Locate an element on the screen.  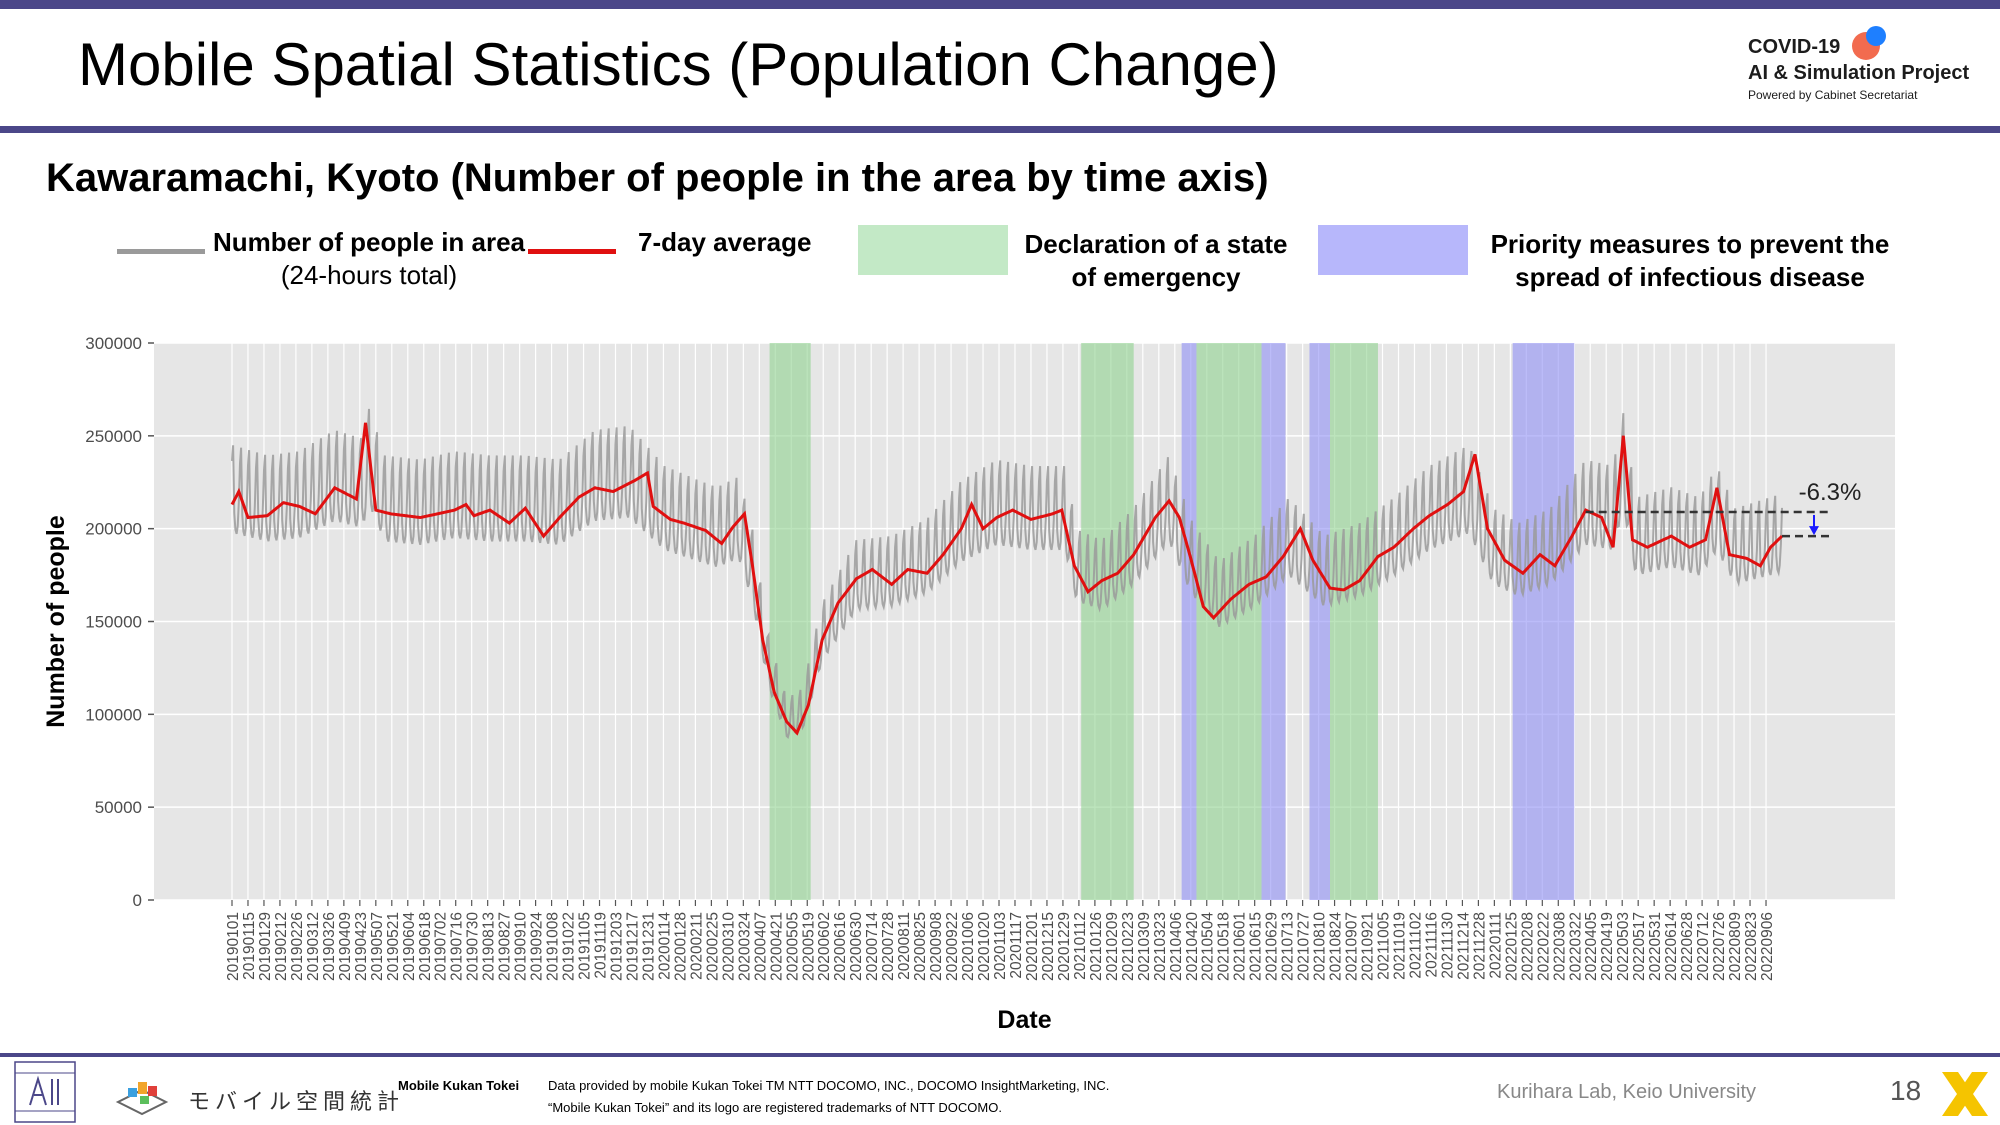
legend-avg-swatch is located at coordinates (572, 251).